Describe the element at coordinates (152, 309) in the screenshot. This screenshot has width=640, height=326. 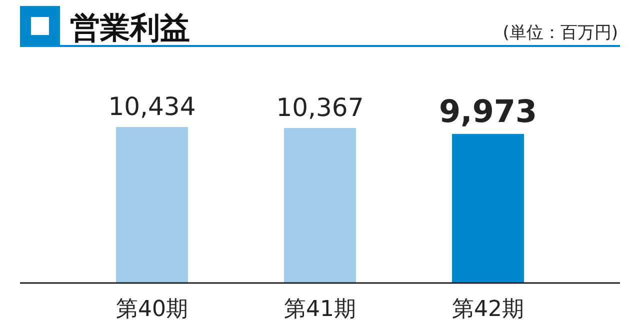
I see `x-tick-label: 第40期` at that location.